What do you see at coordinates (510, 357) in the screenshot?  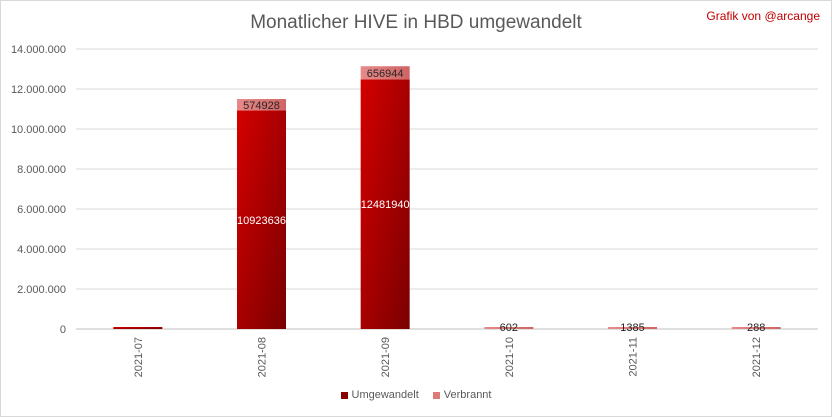 I see `x-tick-label: 2021-10` at bounding box center [510, 357].